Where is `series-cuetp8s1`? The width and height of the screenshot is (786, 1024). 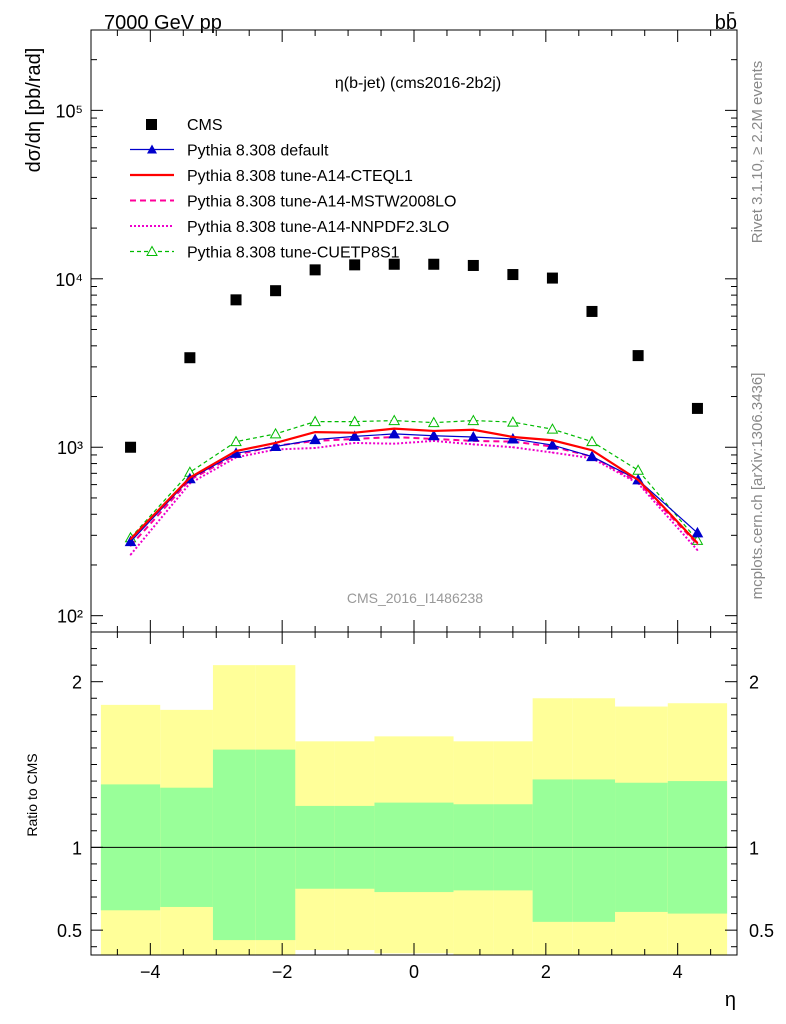
series-cuetp8s1 is located at coordinates (414, 479).